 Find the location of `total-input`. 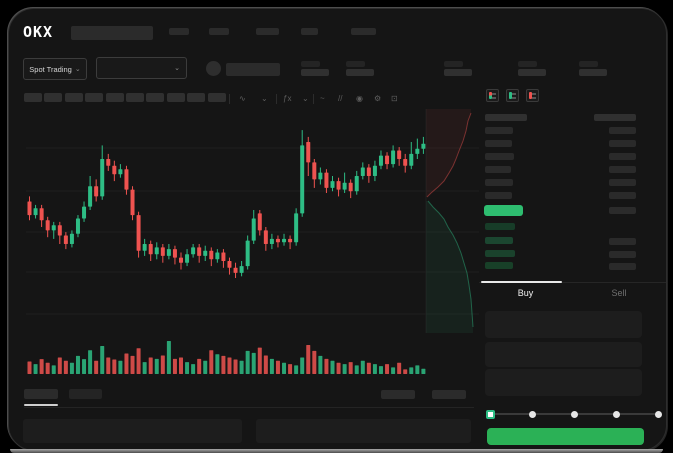

total-input is located at coordinates (563, 382).